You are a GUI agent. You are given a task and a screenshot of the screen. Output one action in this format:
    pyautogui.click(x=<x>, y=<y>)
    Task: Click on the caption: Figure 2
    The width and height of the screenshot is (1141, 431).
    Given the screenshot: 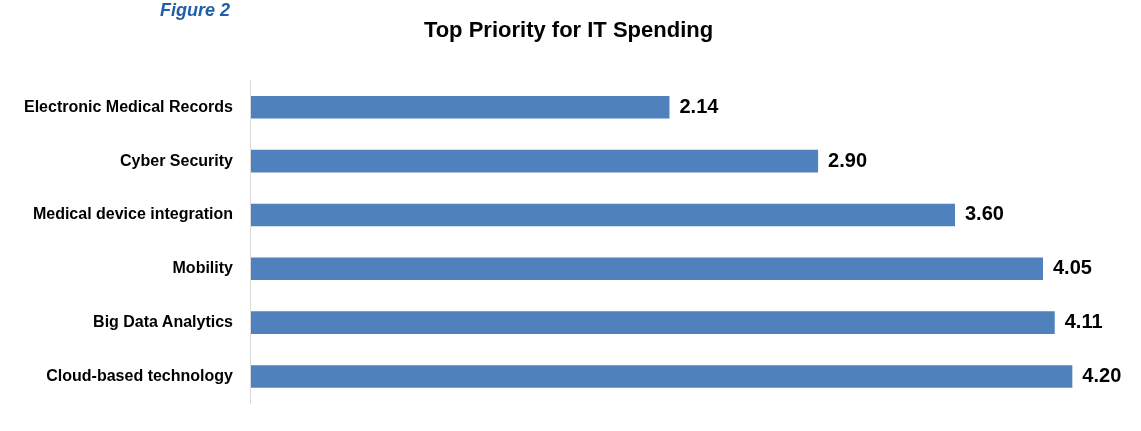 What is the action you would take?
    pyautogui.click(x=195, y=10)
    